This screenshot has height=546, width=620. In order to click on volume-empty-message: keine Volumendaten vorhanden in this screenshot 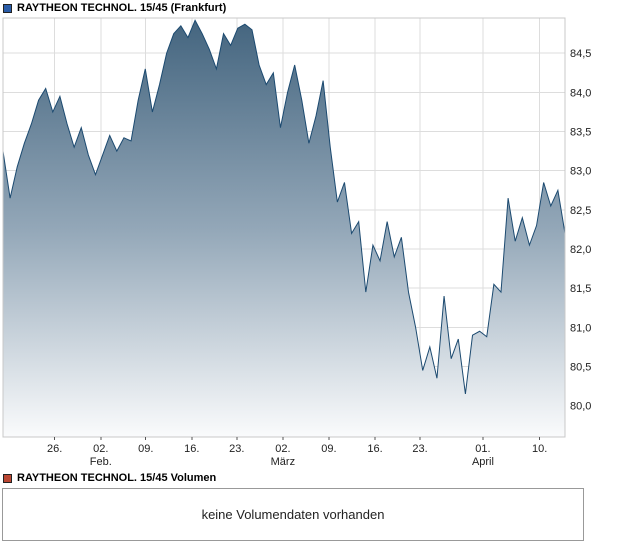, I will do `click(293, 514)`.